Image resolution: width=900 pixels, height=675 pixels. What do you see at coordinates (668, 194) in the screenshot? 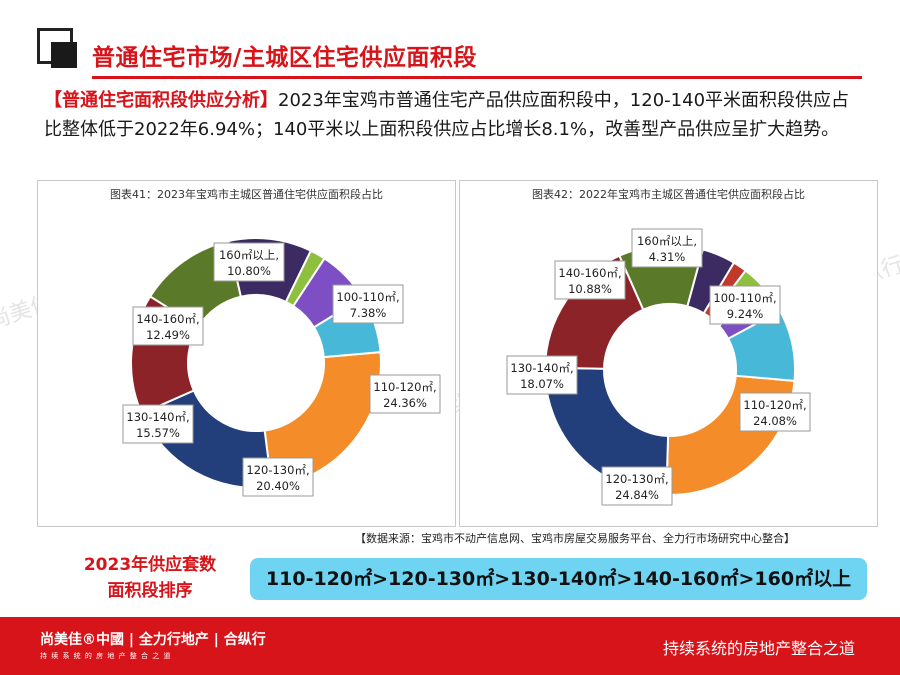
I see `chart-caption: 图表42：2022年宝鸡市主城区普通住宅供应面积段占比` at bounding box center [668, 194].